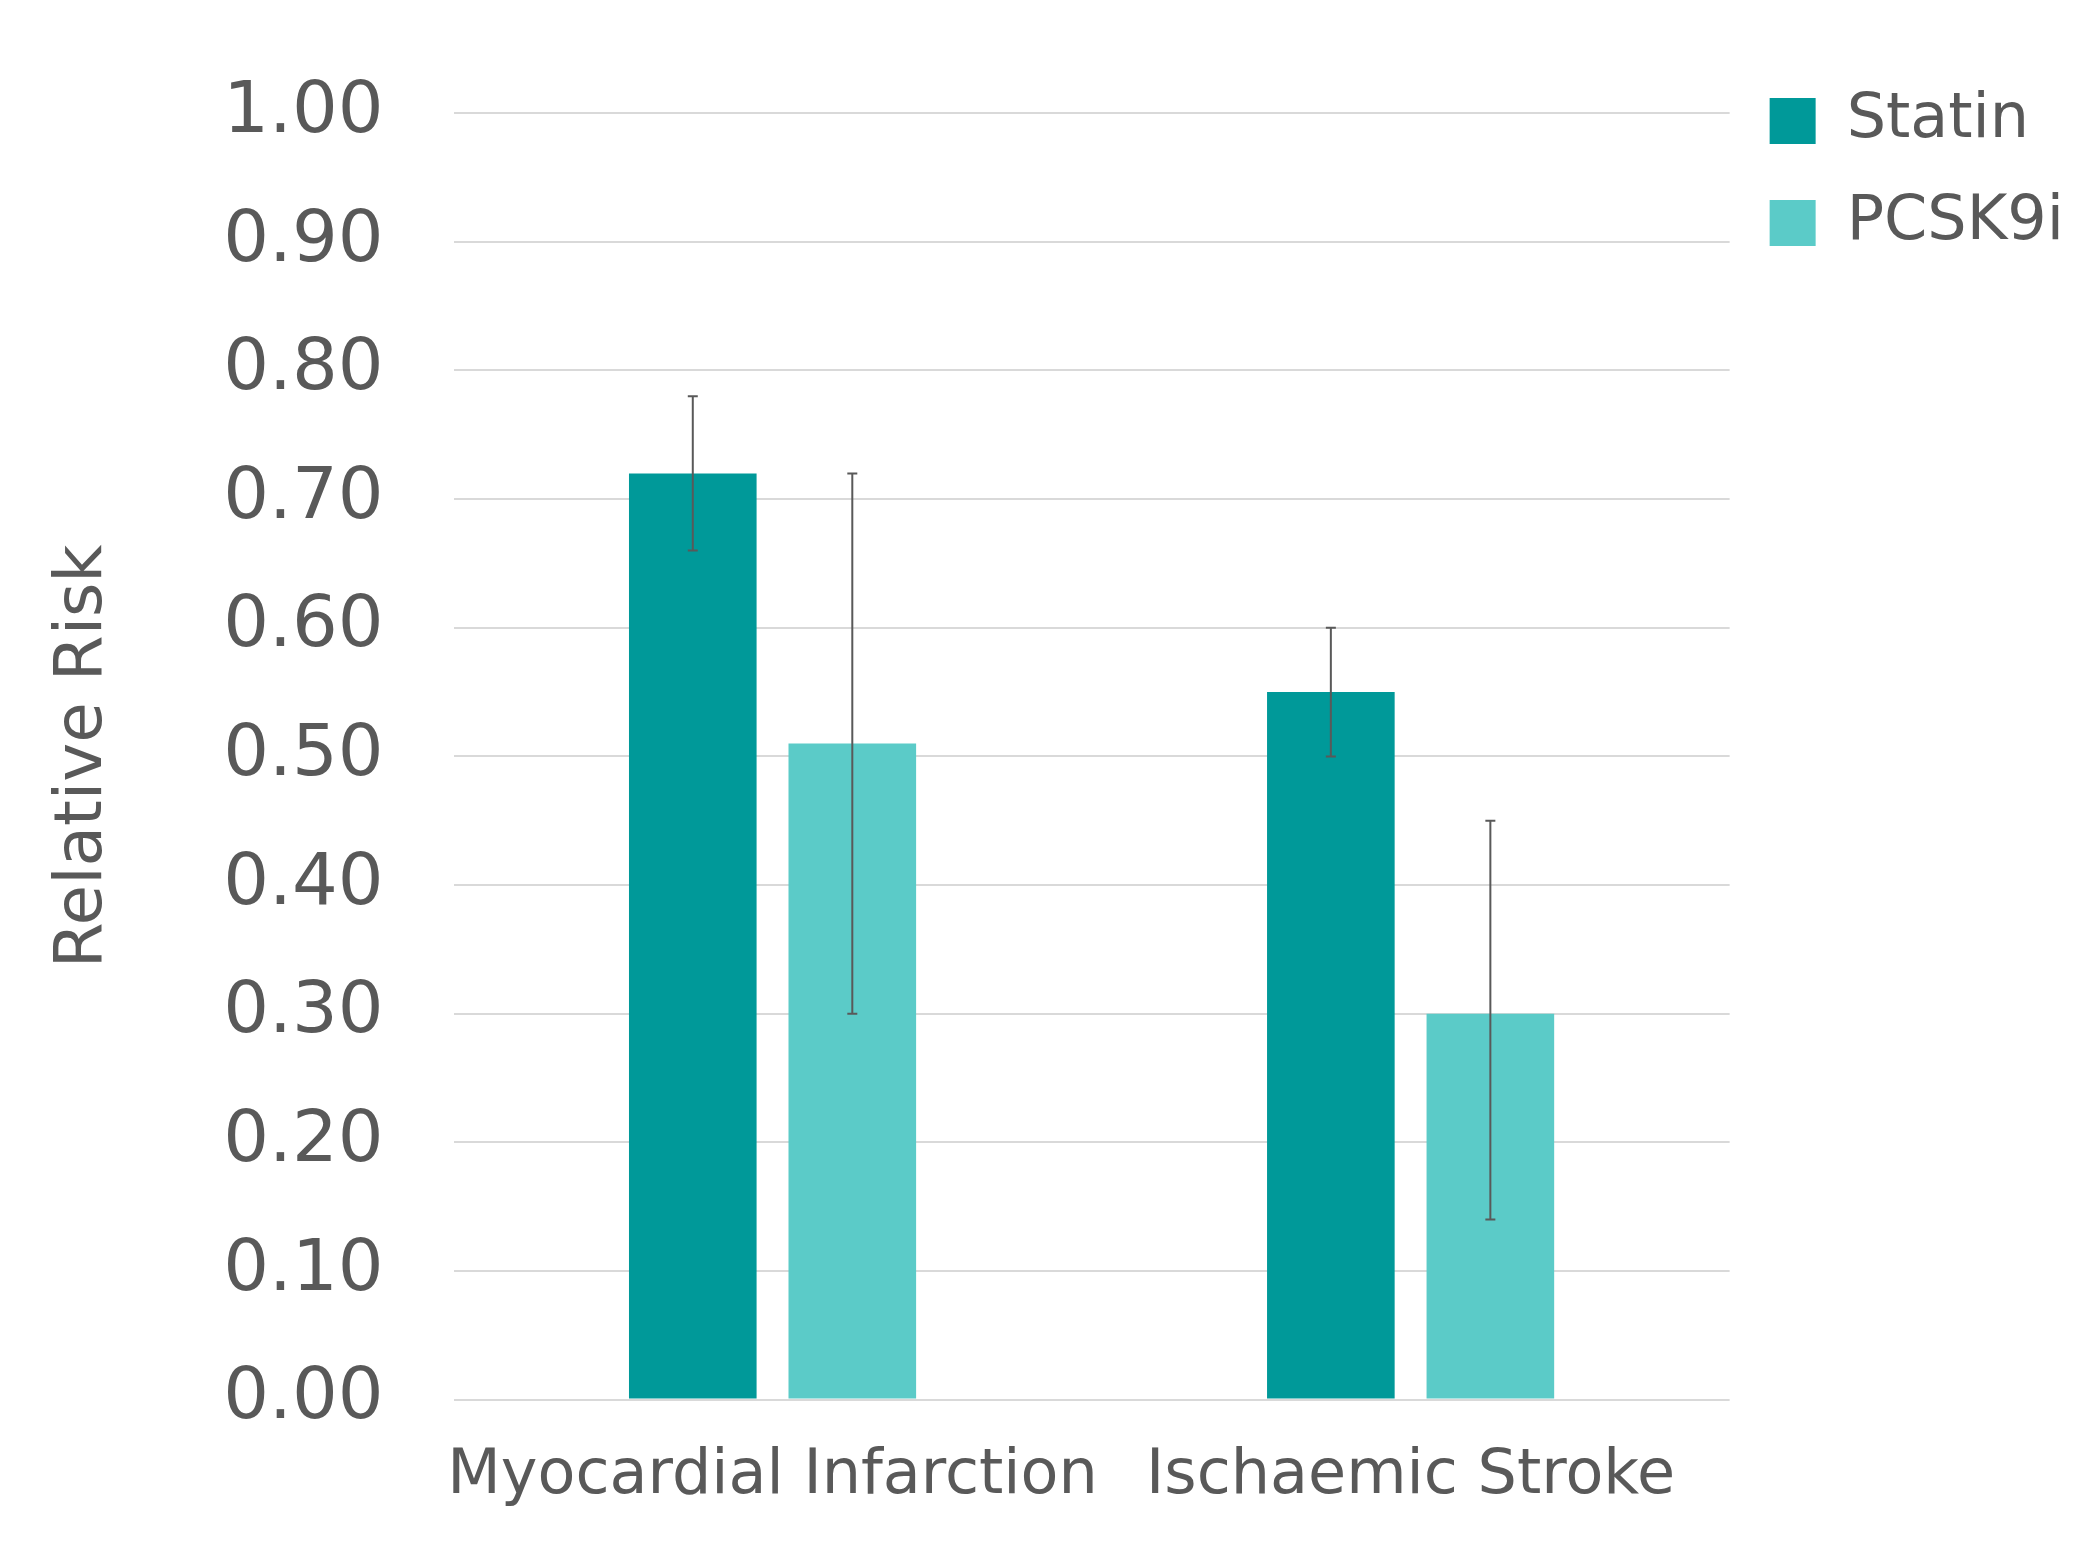 The height and width of the screenshot is (1564, 2084). I want to click on y-tick-label: 0.80, so click(303, 364).